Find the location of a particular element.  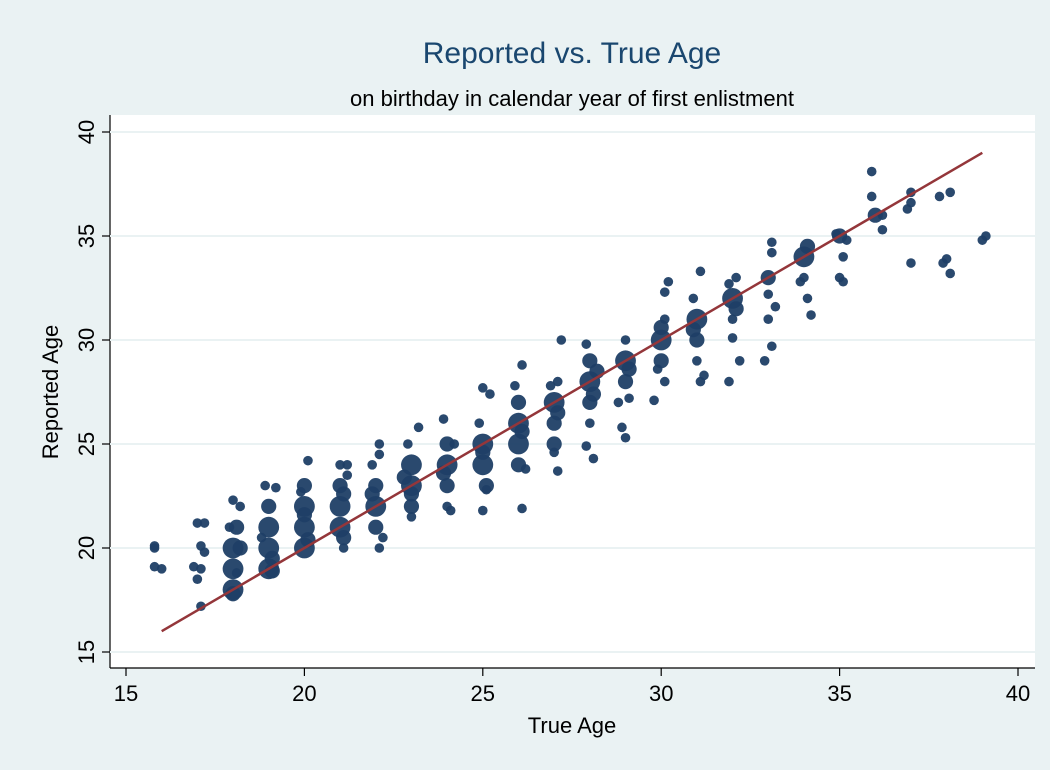

chart-title: Reported vs. True Age is located at coordinates (572, 53).